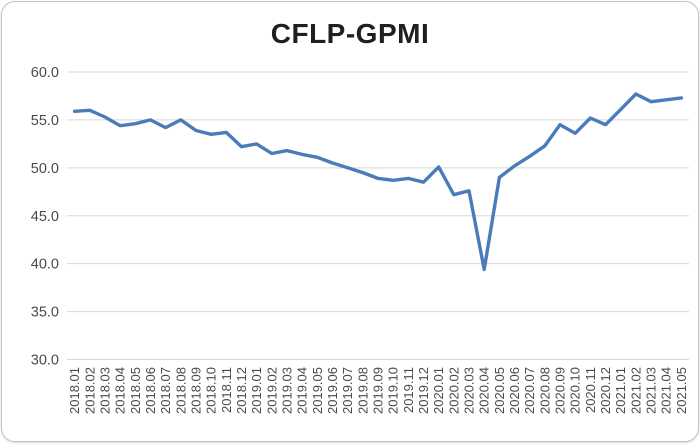 The width and height of the screenshot is (700, 445). Describe the element at coordinates (681, 390) in the screenshot. I see `x-axis-tick-label: 2021.05` at that location.